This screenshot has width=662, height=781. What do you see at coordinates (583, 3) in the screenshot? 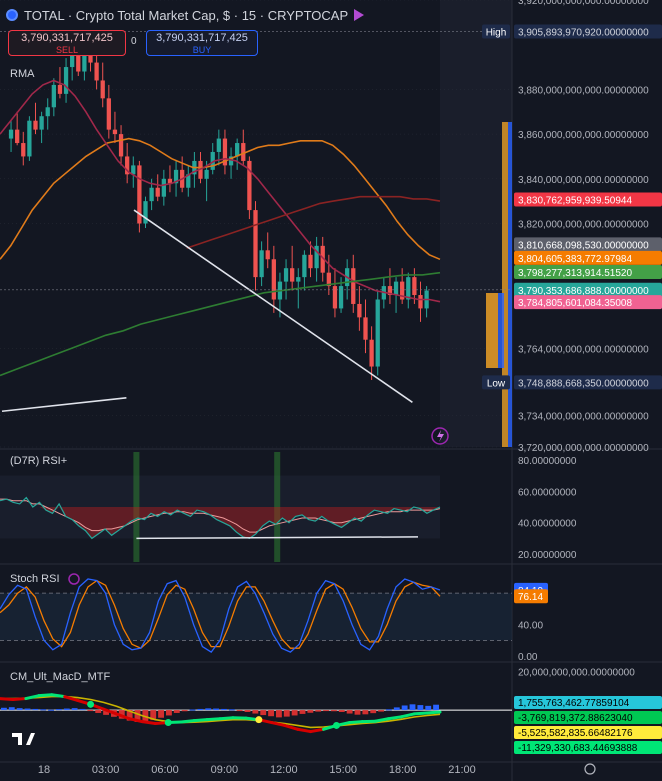
I see `price-tick-label: 3,920,000,000,000.00000000` at bounding box center [583, 3].